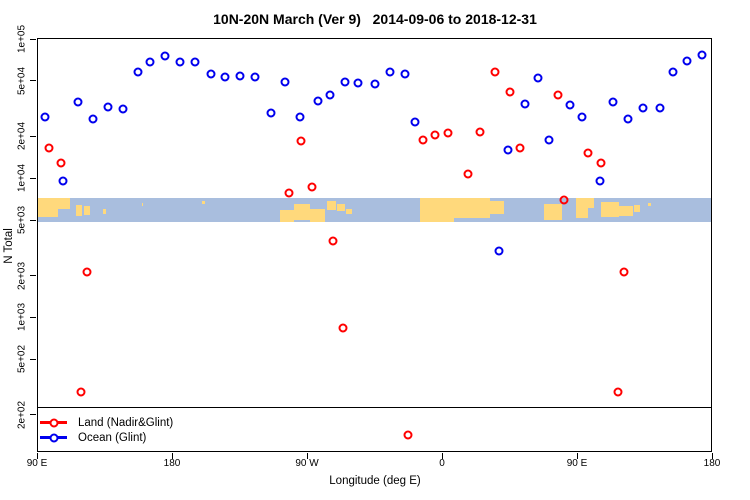 The height and width of the screenshot is (500, 750). Describe the element at coordinates (106, 422) in the screenshot. I see `legend-item-land: Land (Nadir&Glint)` at that location.